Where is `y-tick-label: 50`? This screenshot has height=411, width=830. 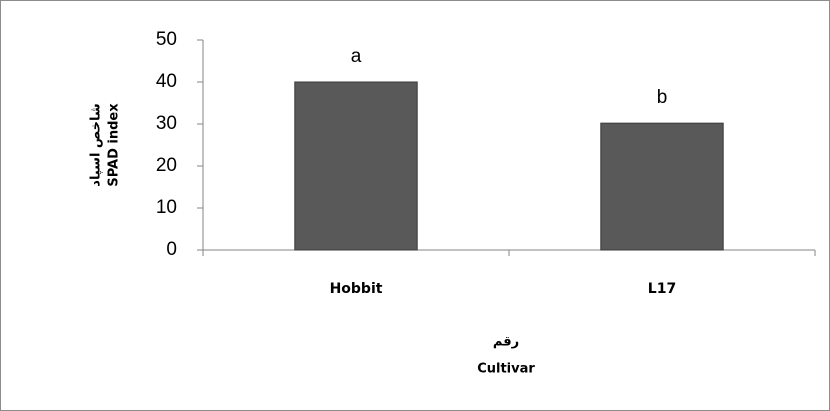 y-tick-label: 50 is located at coordinates (166, 39).